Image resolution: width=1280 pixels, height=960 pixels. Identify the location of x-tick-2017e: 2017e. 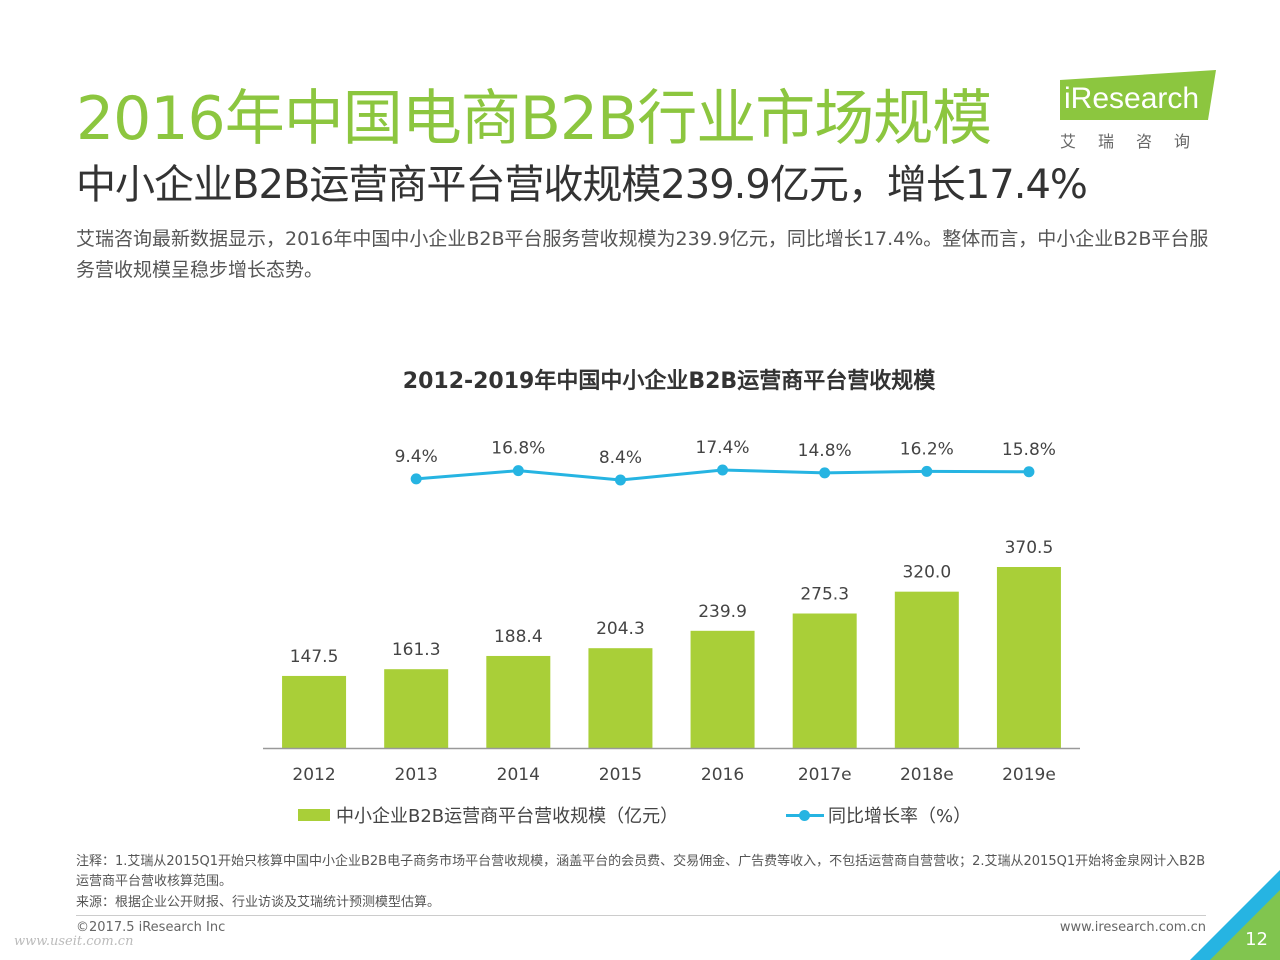
(825, 775).